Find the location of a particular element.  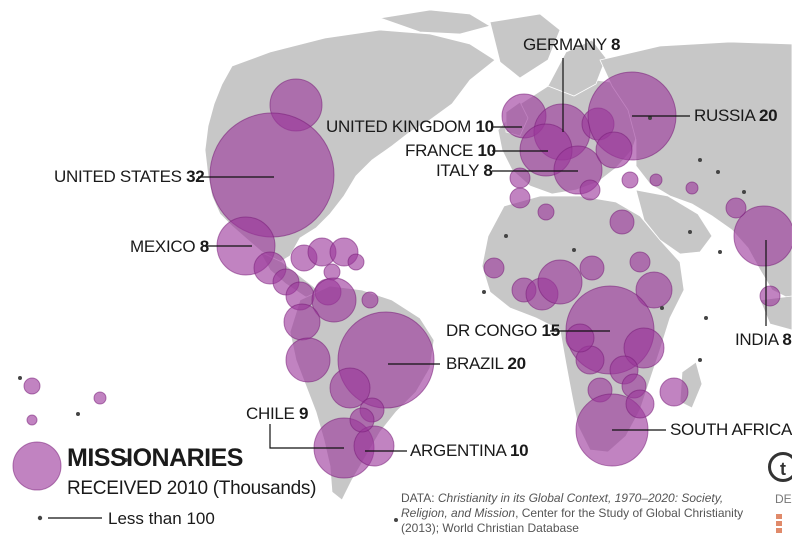

bubble-argentina is located at coordinates (374, 446).